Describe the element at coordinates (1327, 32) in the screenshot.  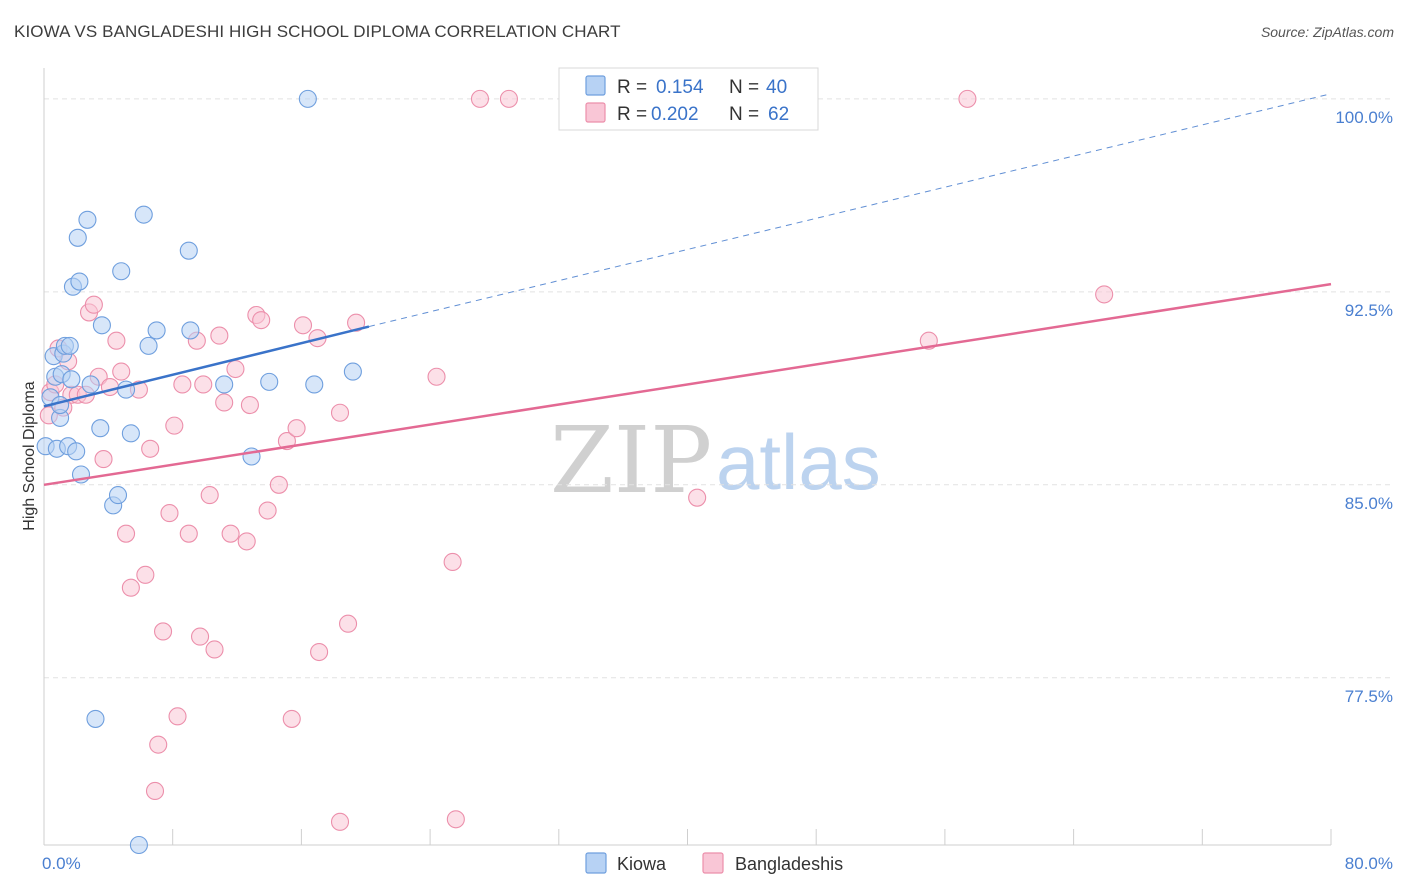
I see `source-label: Source: ZipAtlas.com` at that location.